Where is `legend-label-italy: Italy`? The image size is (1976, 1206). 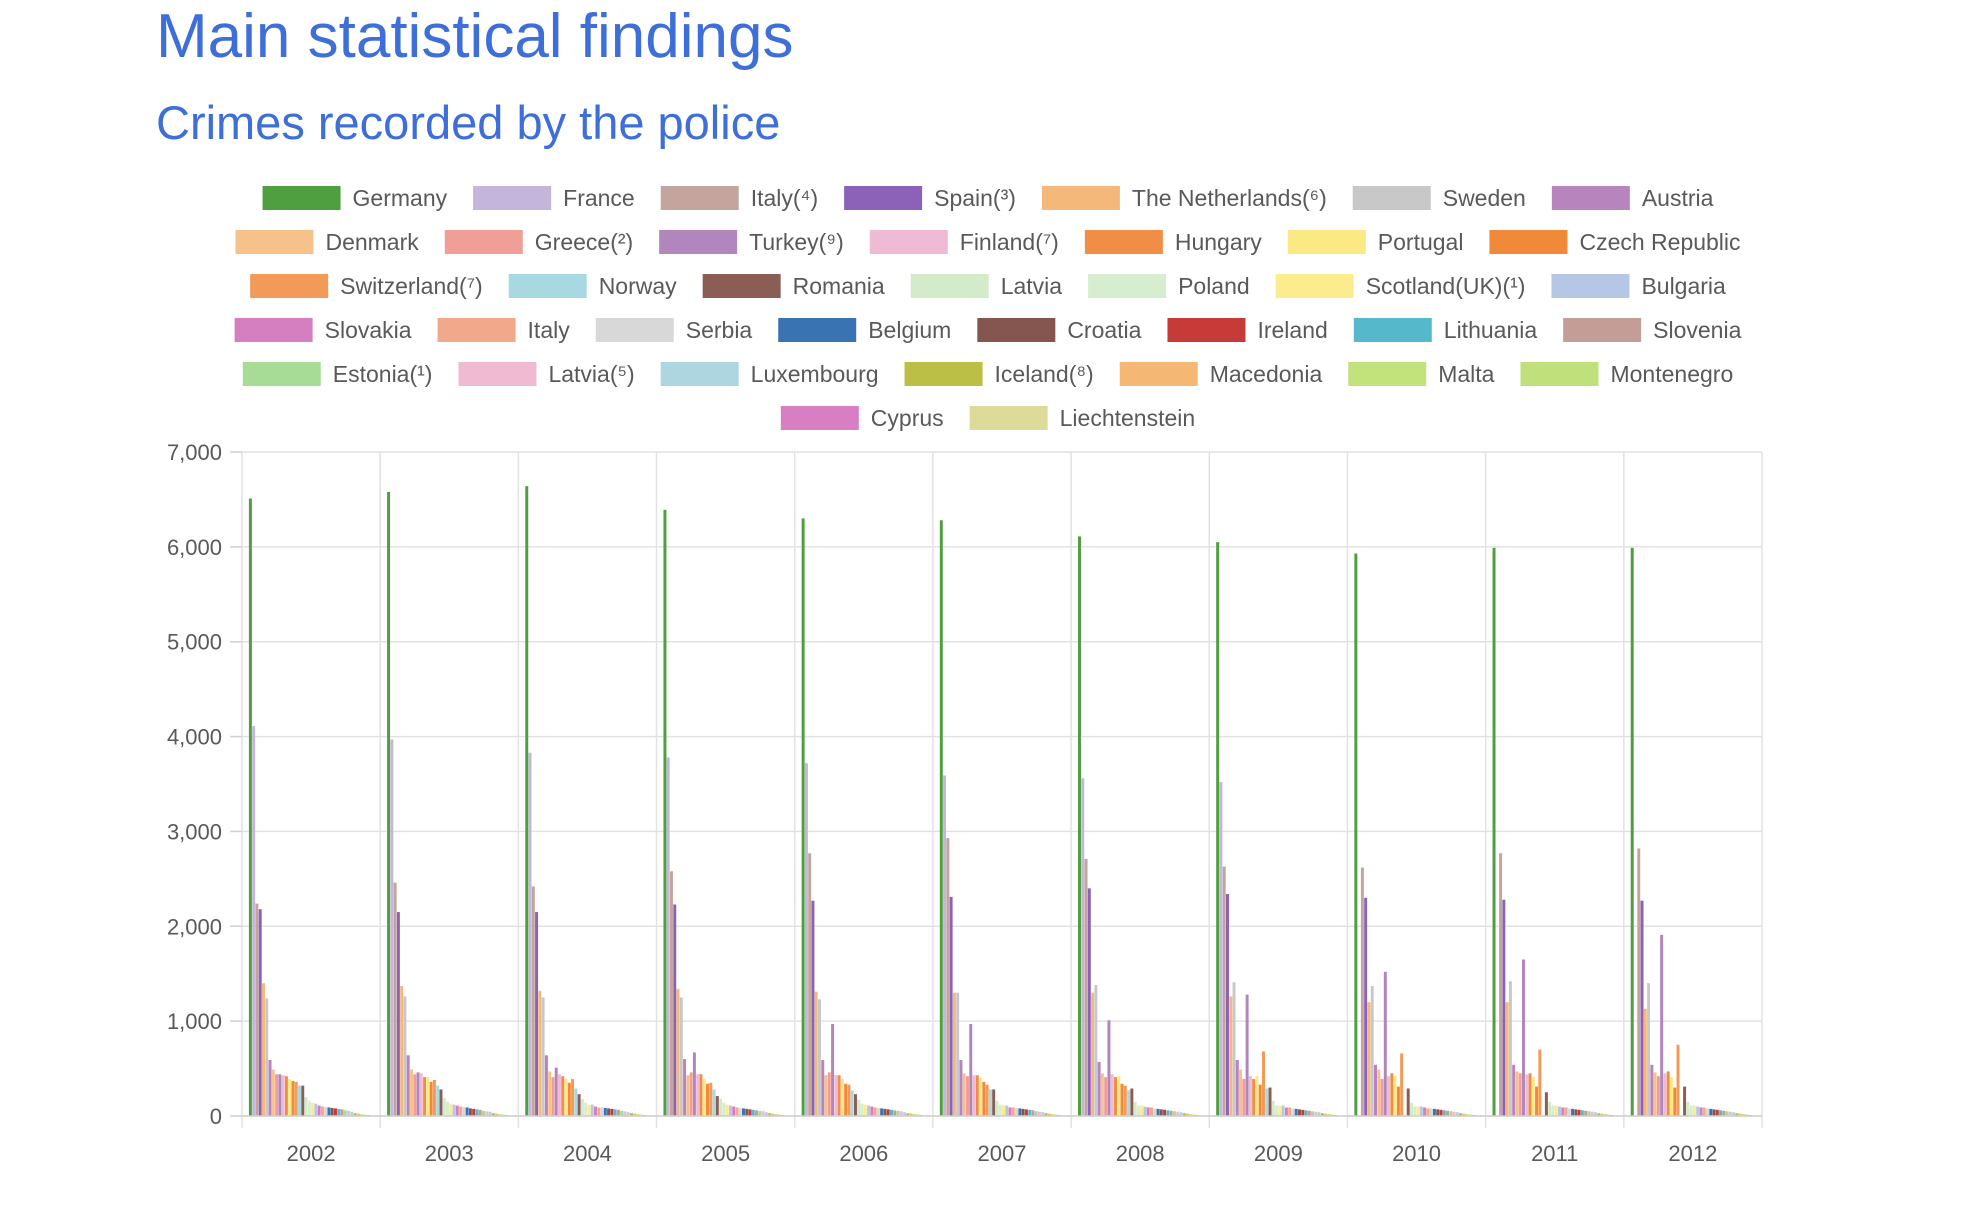 legend-label-italy: Italy is located at coordinates (549, 330).